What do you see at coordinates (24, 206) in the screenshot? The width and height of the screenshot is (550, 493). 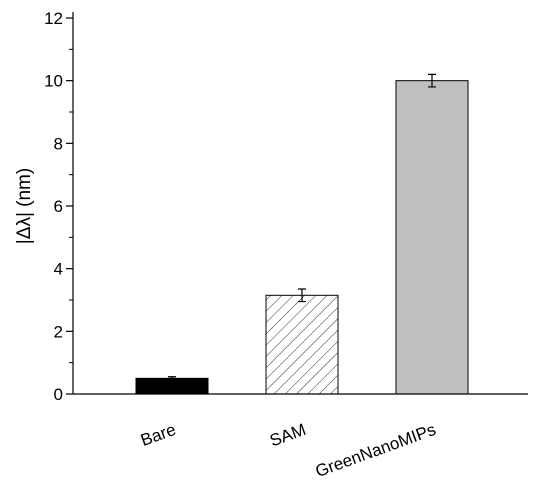 I see `y-axis-label: |Δλ| (nm)` at bounding box center [24, 206].